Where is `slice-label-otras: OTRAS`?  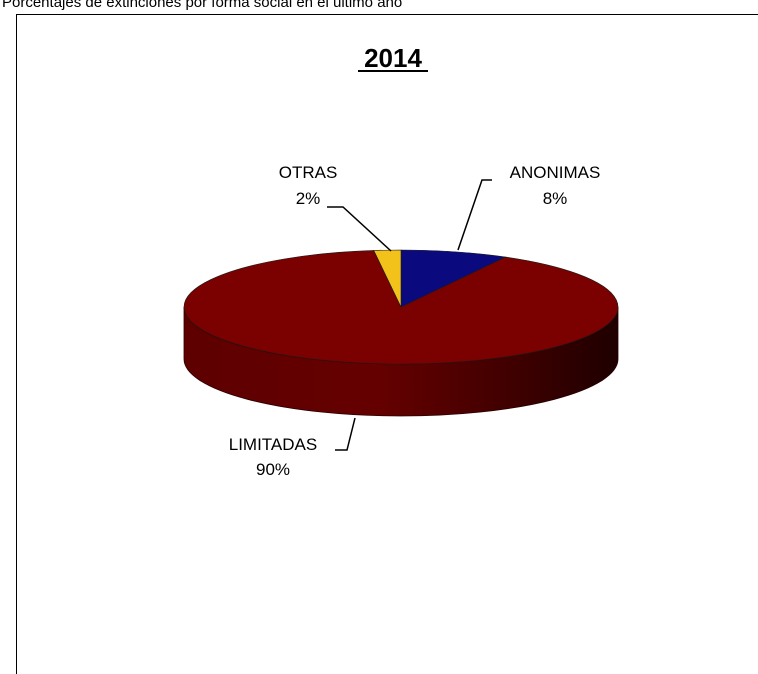
slice-label-otras: OTRAS is located at coordinates (308, 172).